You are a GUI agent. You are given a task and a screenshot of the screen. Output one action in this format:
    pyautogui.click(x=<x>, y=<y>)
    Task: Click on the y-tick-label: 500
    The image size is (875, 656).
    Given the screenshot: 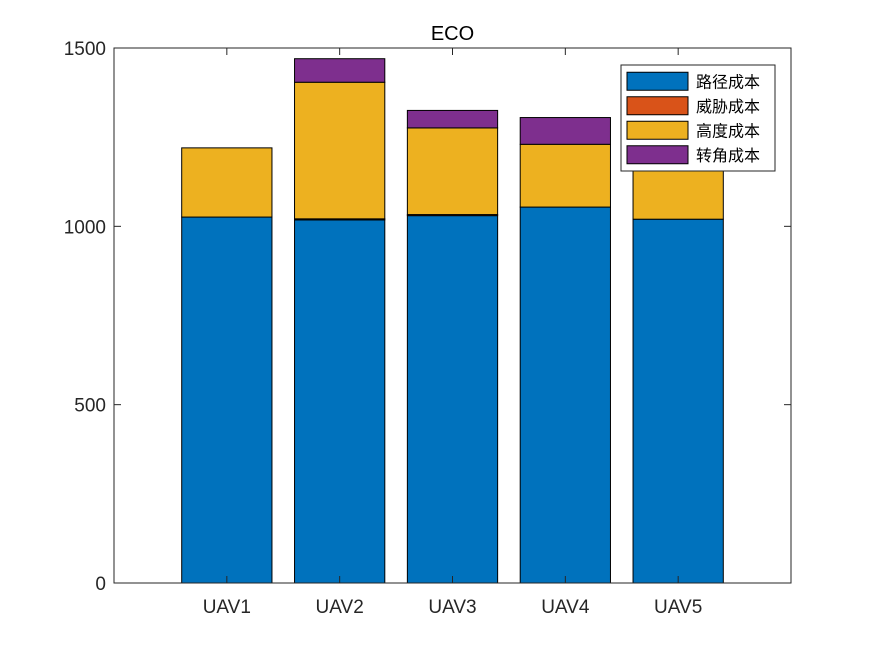 What is the action you would take?
    pyautogui.click(x=90, y=406)
    